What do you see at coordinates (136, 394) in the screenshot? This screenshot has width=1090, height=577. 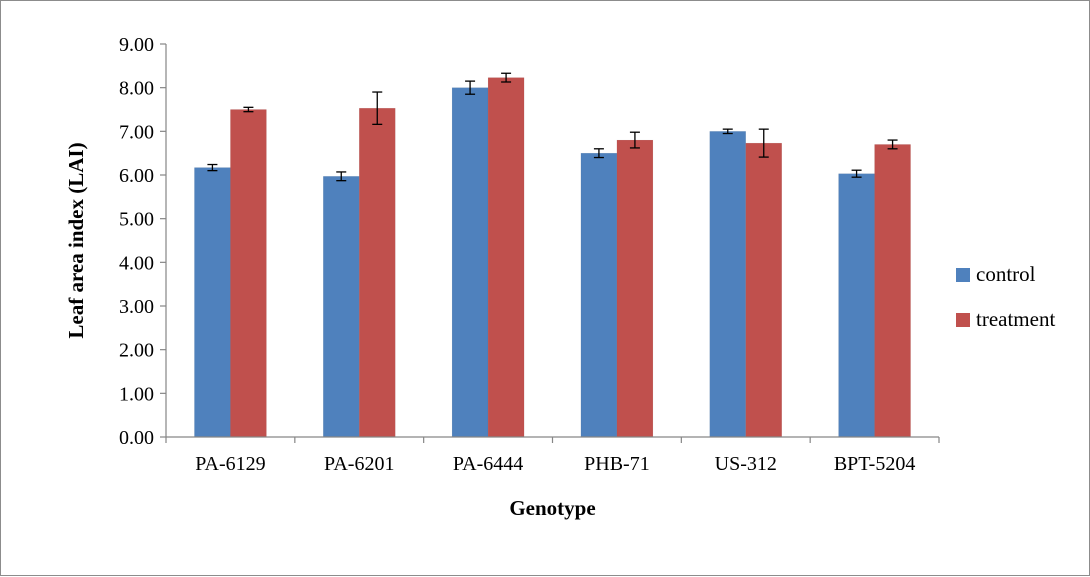 I see `y-tick-label: 1.00` at bounding box center [136, 394].